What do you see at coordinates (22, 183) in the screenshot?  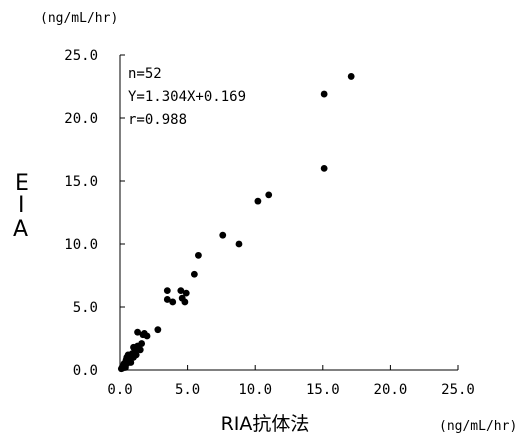 I see `y-axis-label-char-e: E` at bounding box center [22, 183].